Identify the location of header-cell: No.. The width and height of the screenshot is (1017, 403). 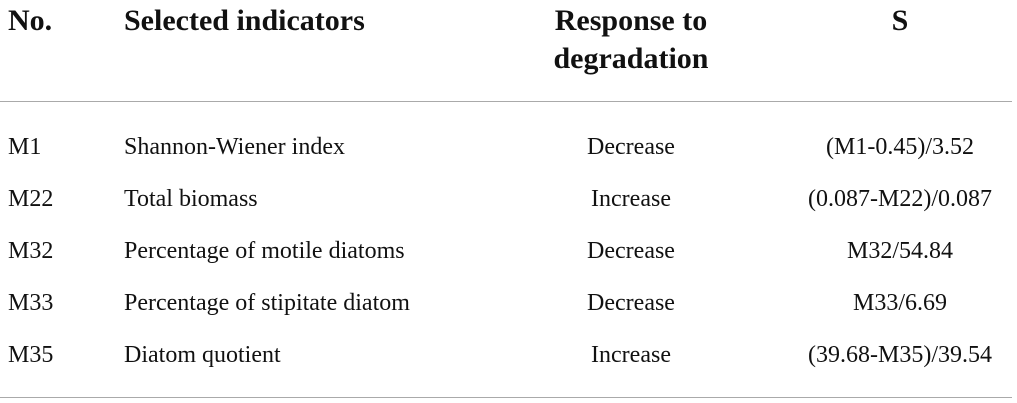
(30, 20).